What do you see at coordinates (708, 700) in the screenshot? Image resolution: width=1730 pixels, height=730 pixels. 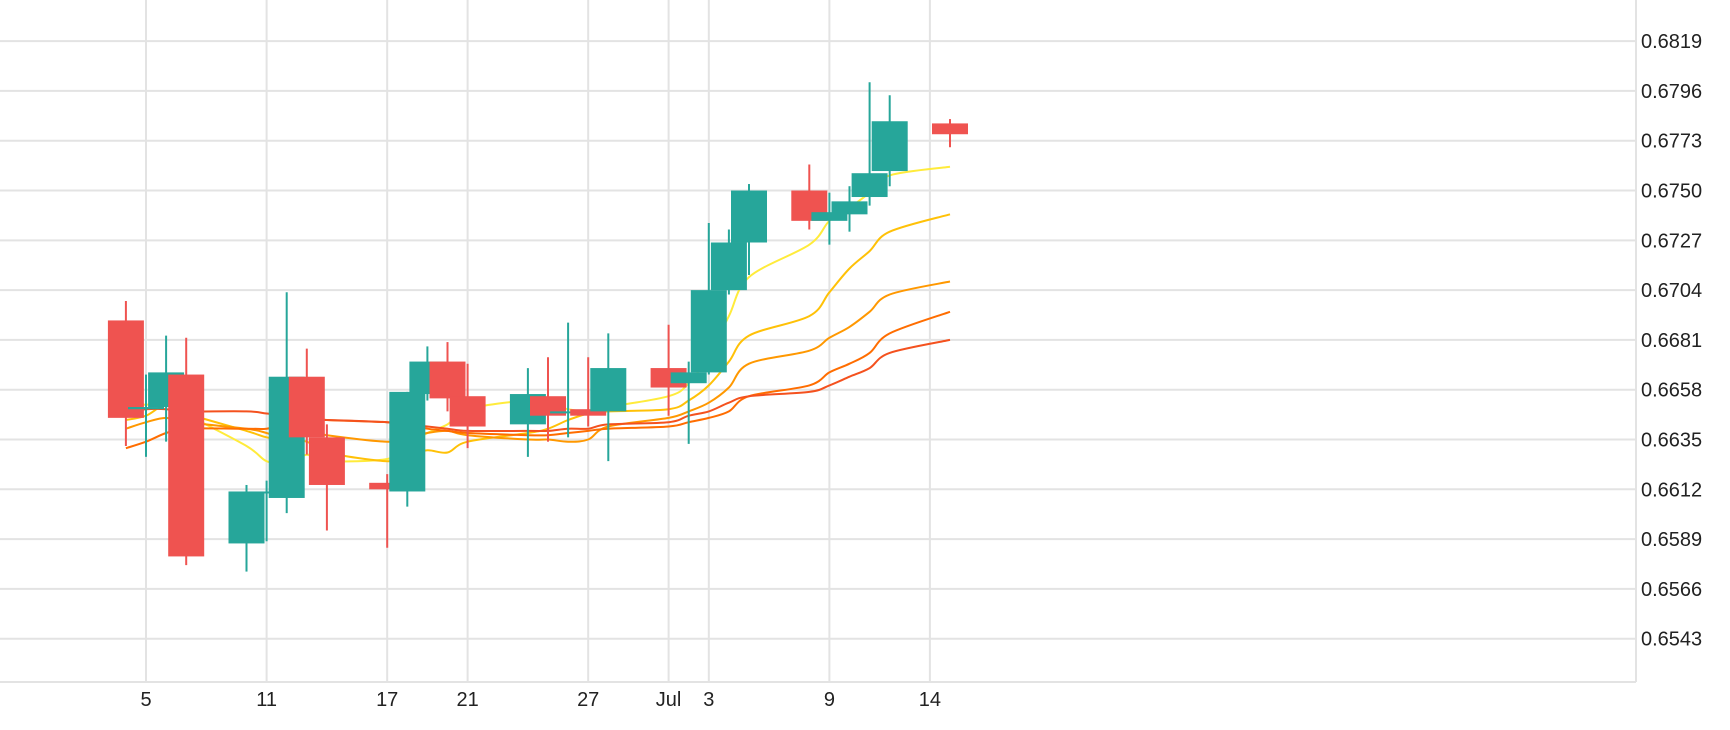 I see `x-tick-label: 3` at bounding box center [708, 700].